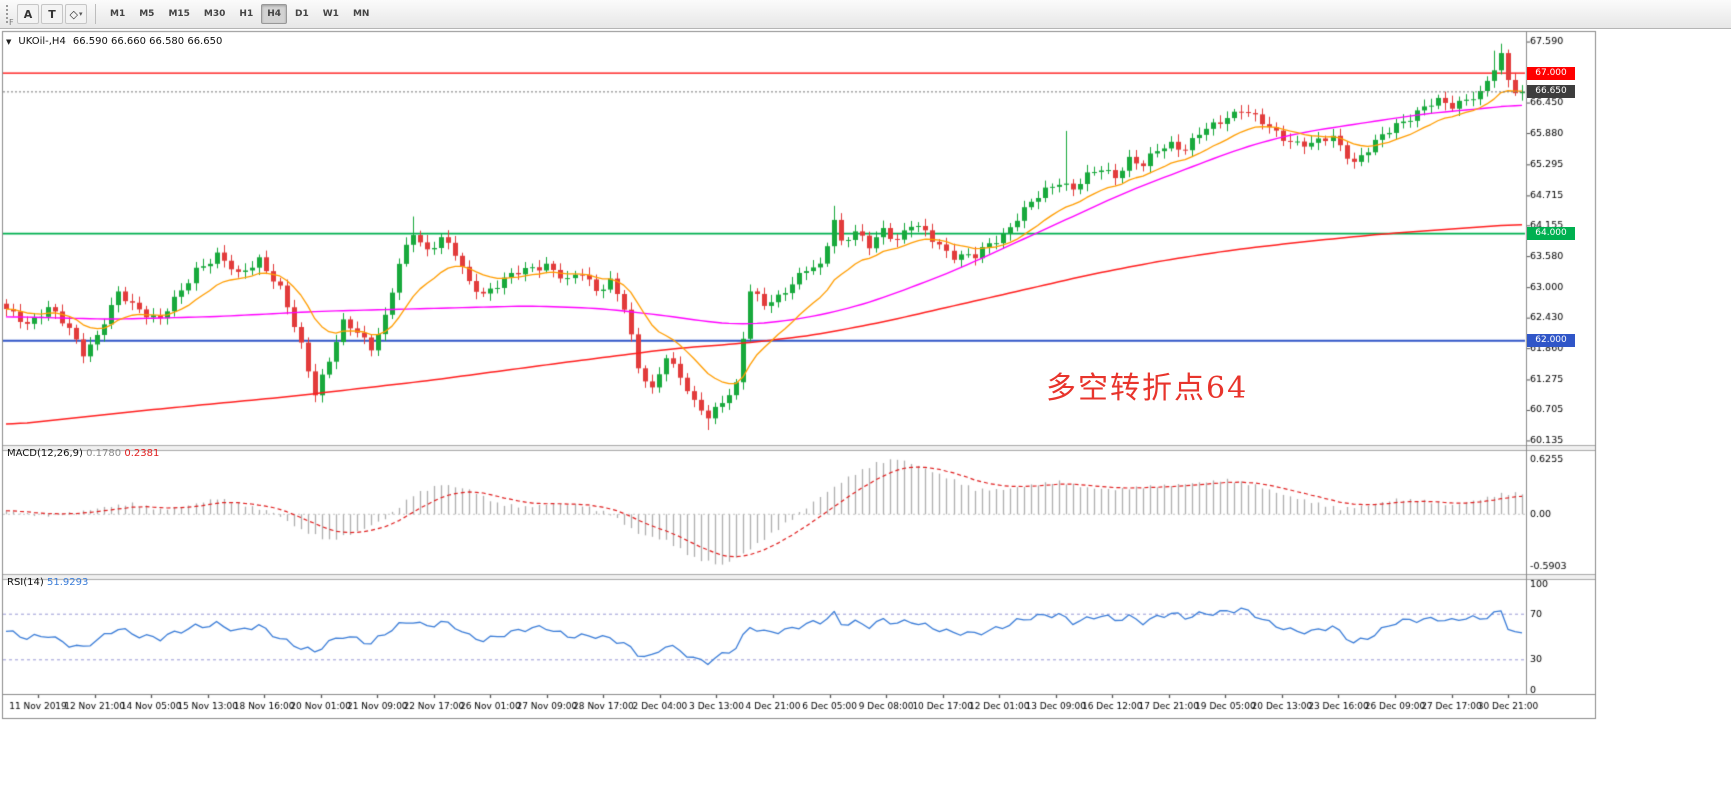 Image resolution: width=1731 pixels, height=794 pixels. What do you see at coordinates (147, 41) in the screenshot?
I see `chart-ohlc-values: 66.590 66.660 66.580 66.650` at bounding box center [147, 41].